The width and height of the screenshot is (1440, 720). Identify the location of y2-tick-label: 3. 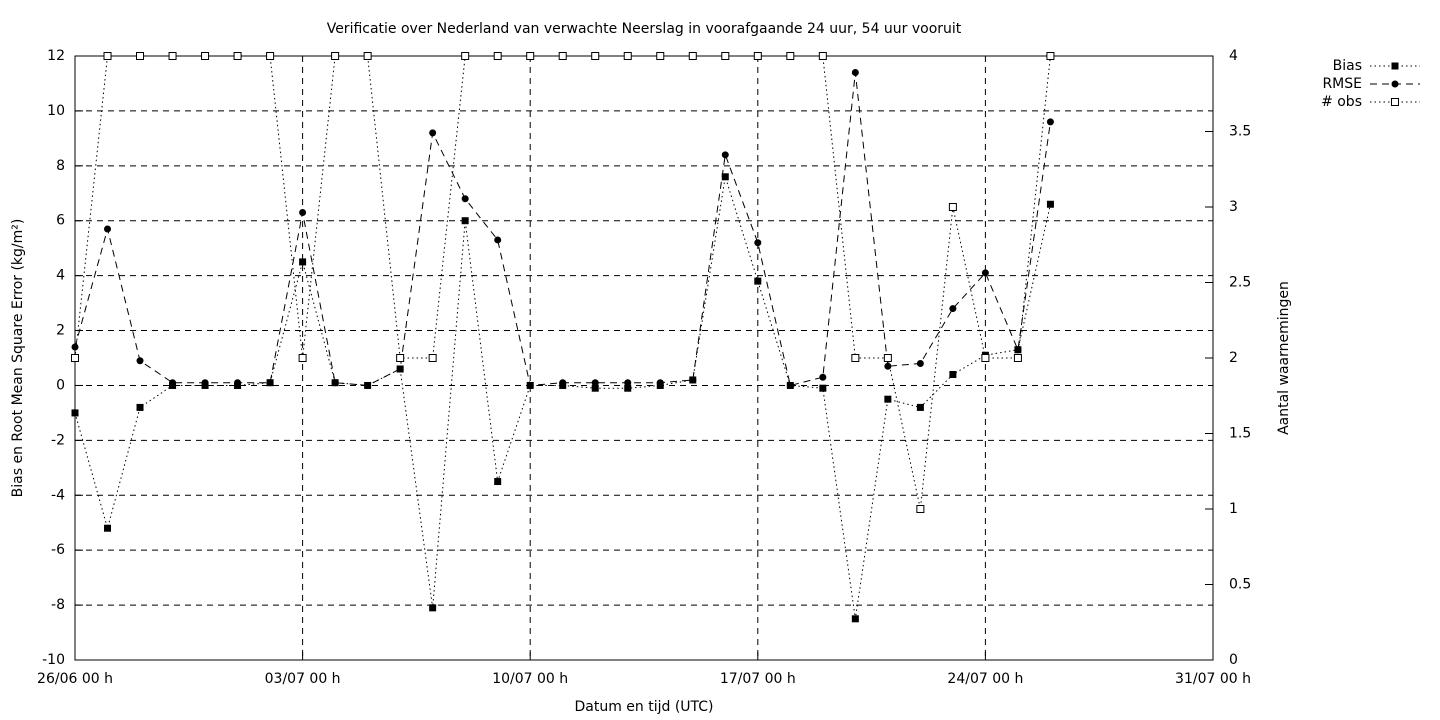
(1233, 207).